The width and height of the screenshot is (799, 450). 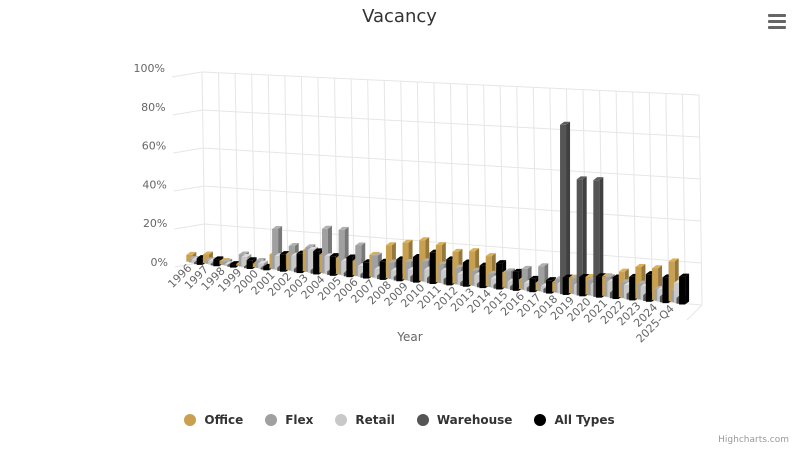 What do you see at coordinates (399, 420) in the screenshot?
I see `legend: Office Flex Retail Warehouse All Types` at bounding box center [399, 420].